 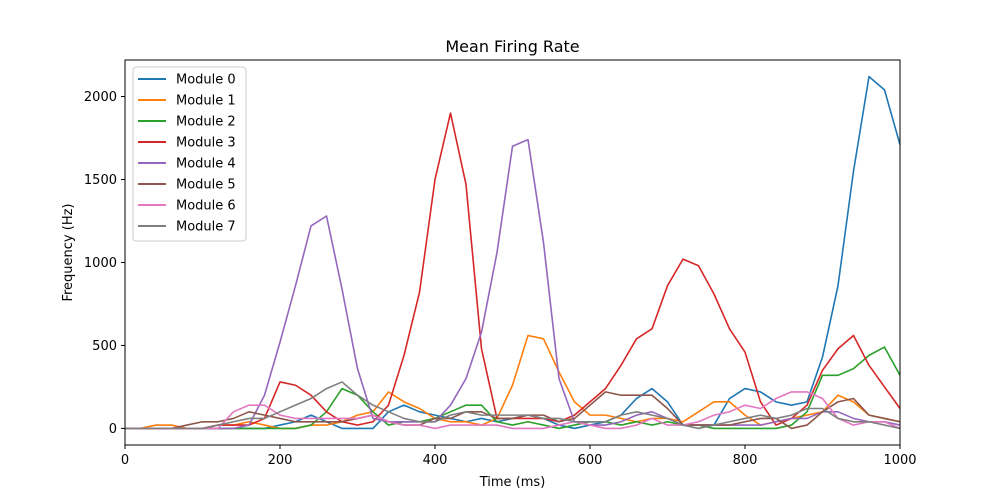 I want to click on legend-label: Module 1, so click(x=206, y=101).